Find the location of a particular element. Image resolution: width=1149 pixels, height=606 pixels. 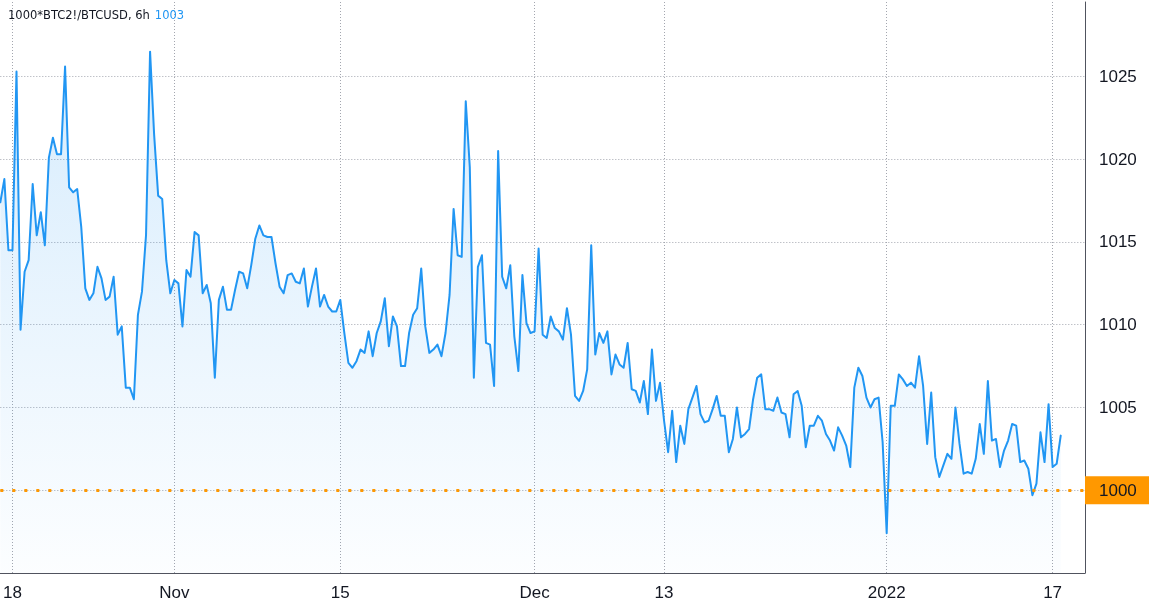

y-tick-label: 1020 is located at coordinates (1118, 159).